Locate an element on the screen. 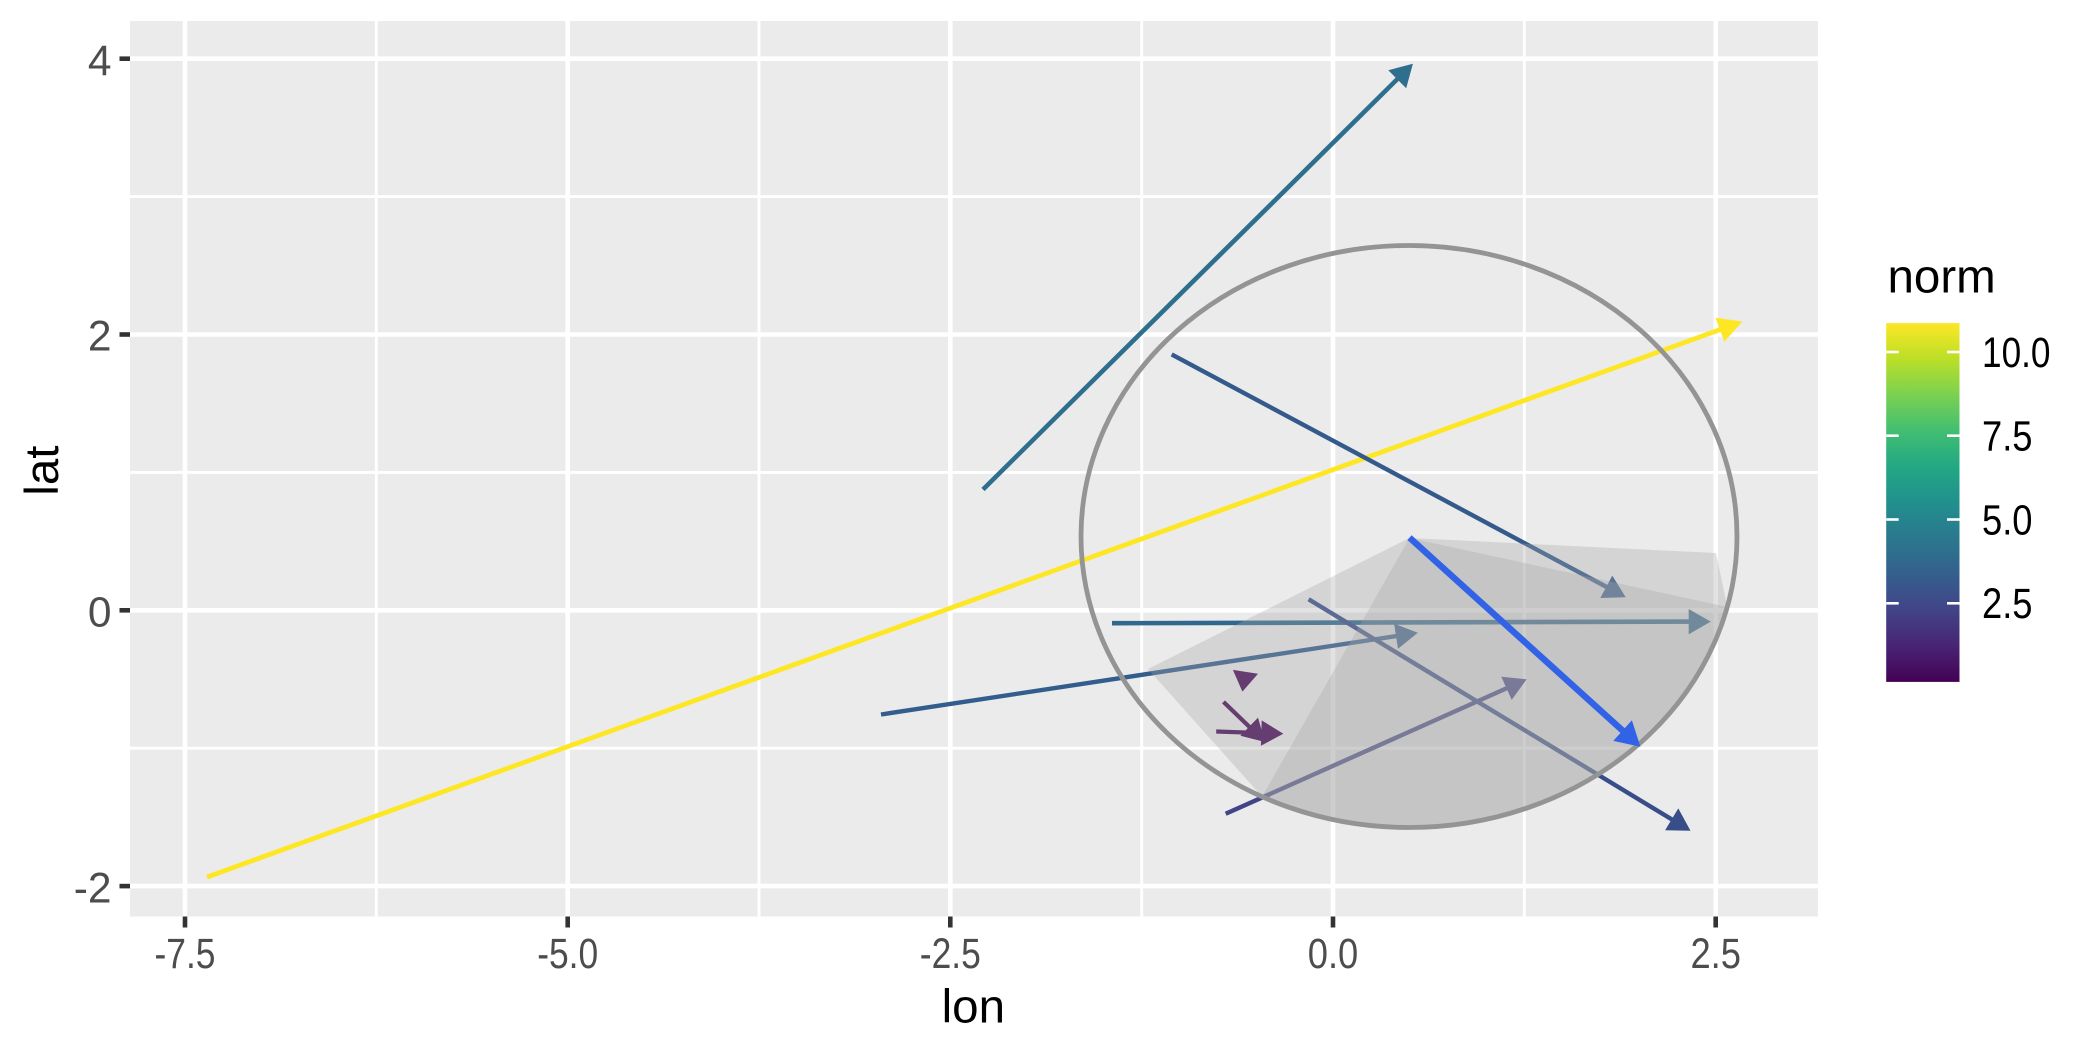 Image resolution: width=2100 pixels, height=1050 pixels. svg-text: 7.5 is located at coordinates (2007, 437).